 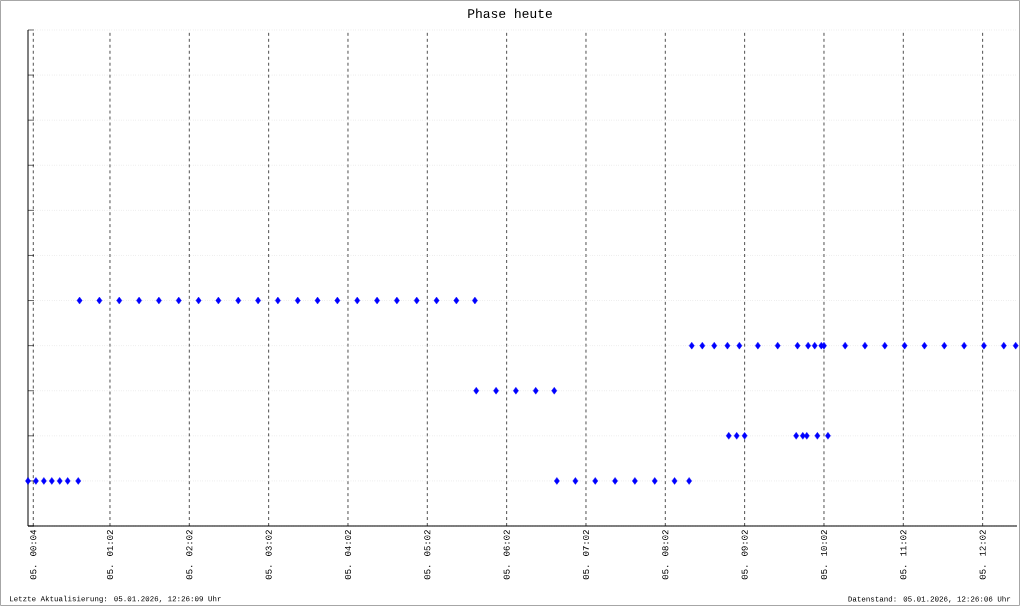 I want to click on x-tick-label: 05. 08:02, so click(x=665, y=555).